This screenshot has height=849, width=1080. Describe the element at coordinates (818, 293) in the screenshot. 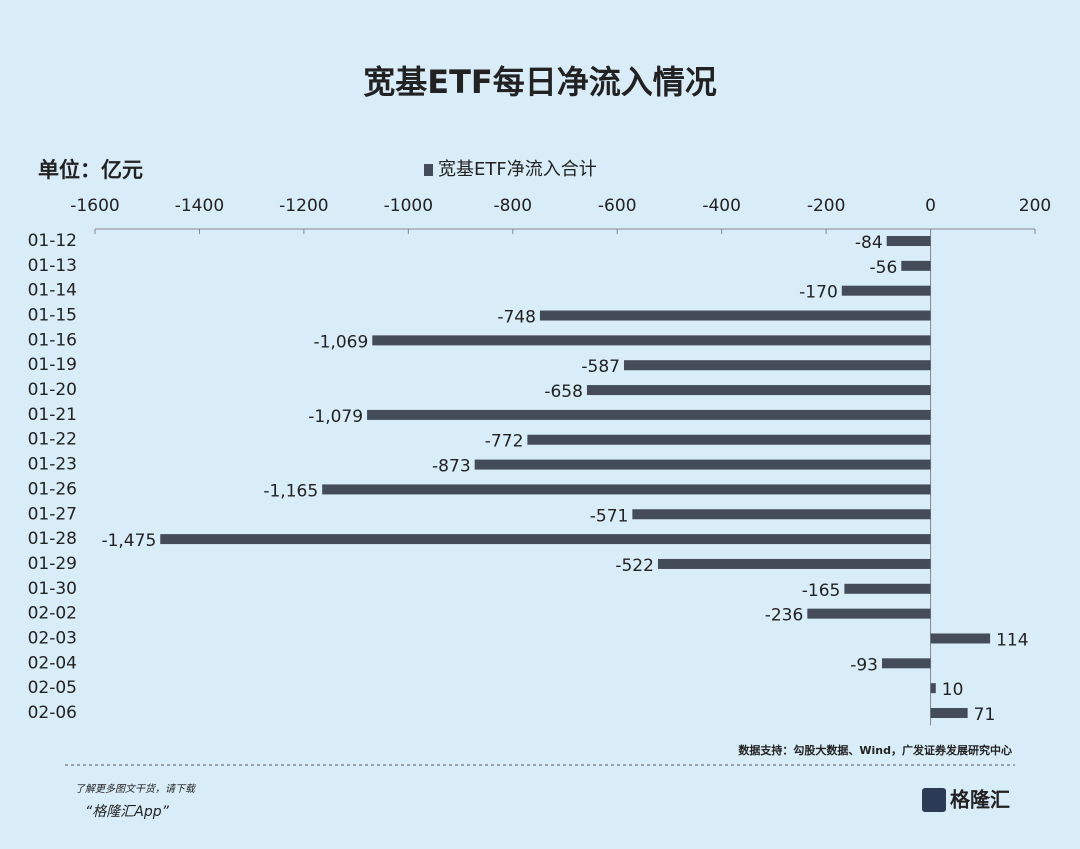

I see `value-label: -170` at that location.